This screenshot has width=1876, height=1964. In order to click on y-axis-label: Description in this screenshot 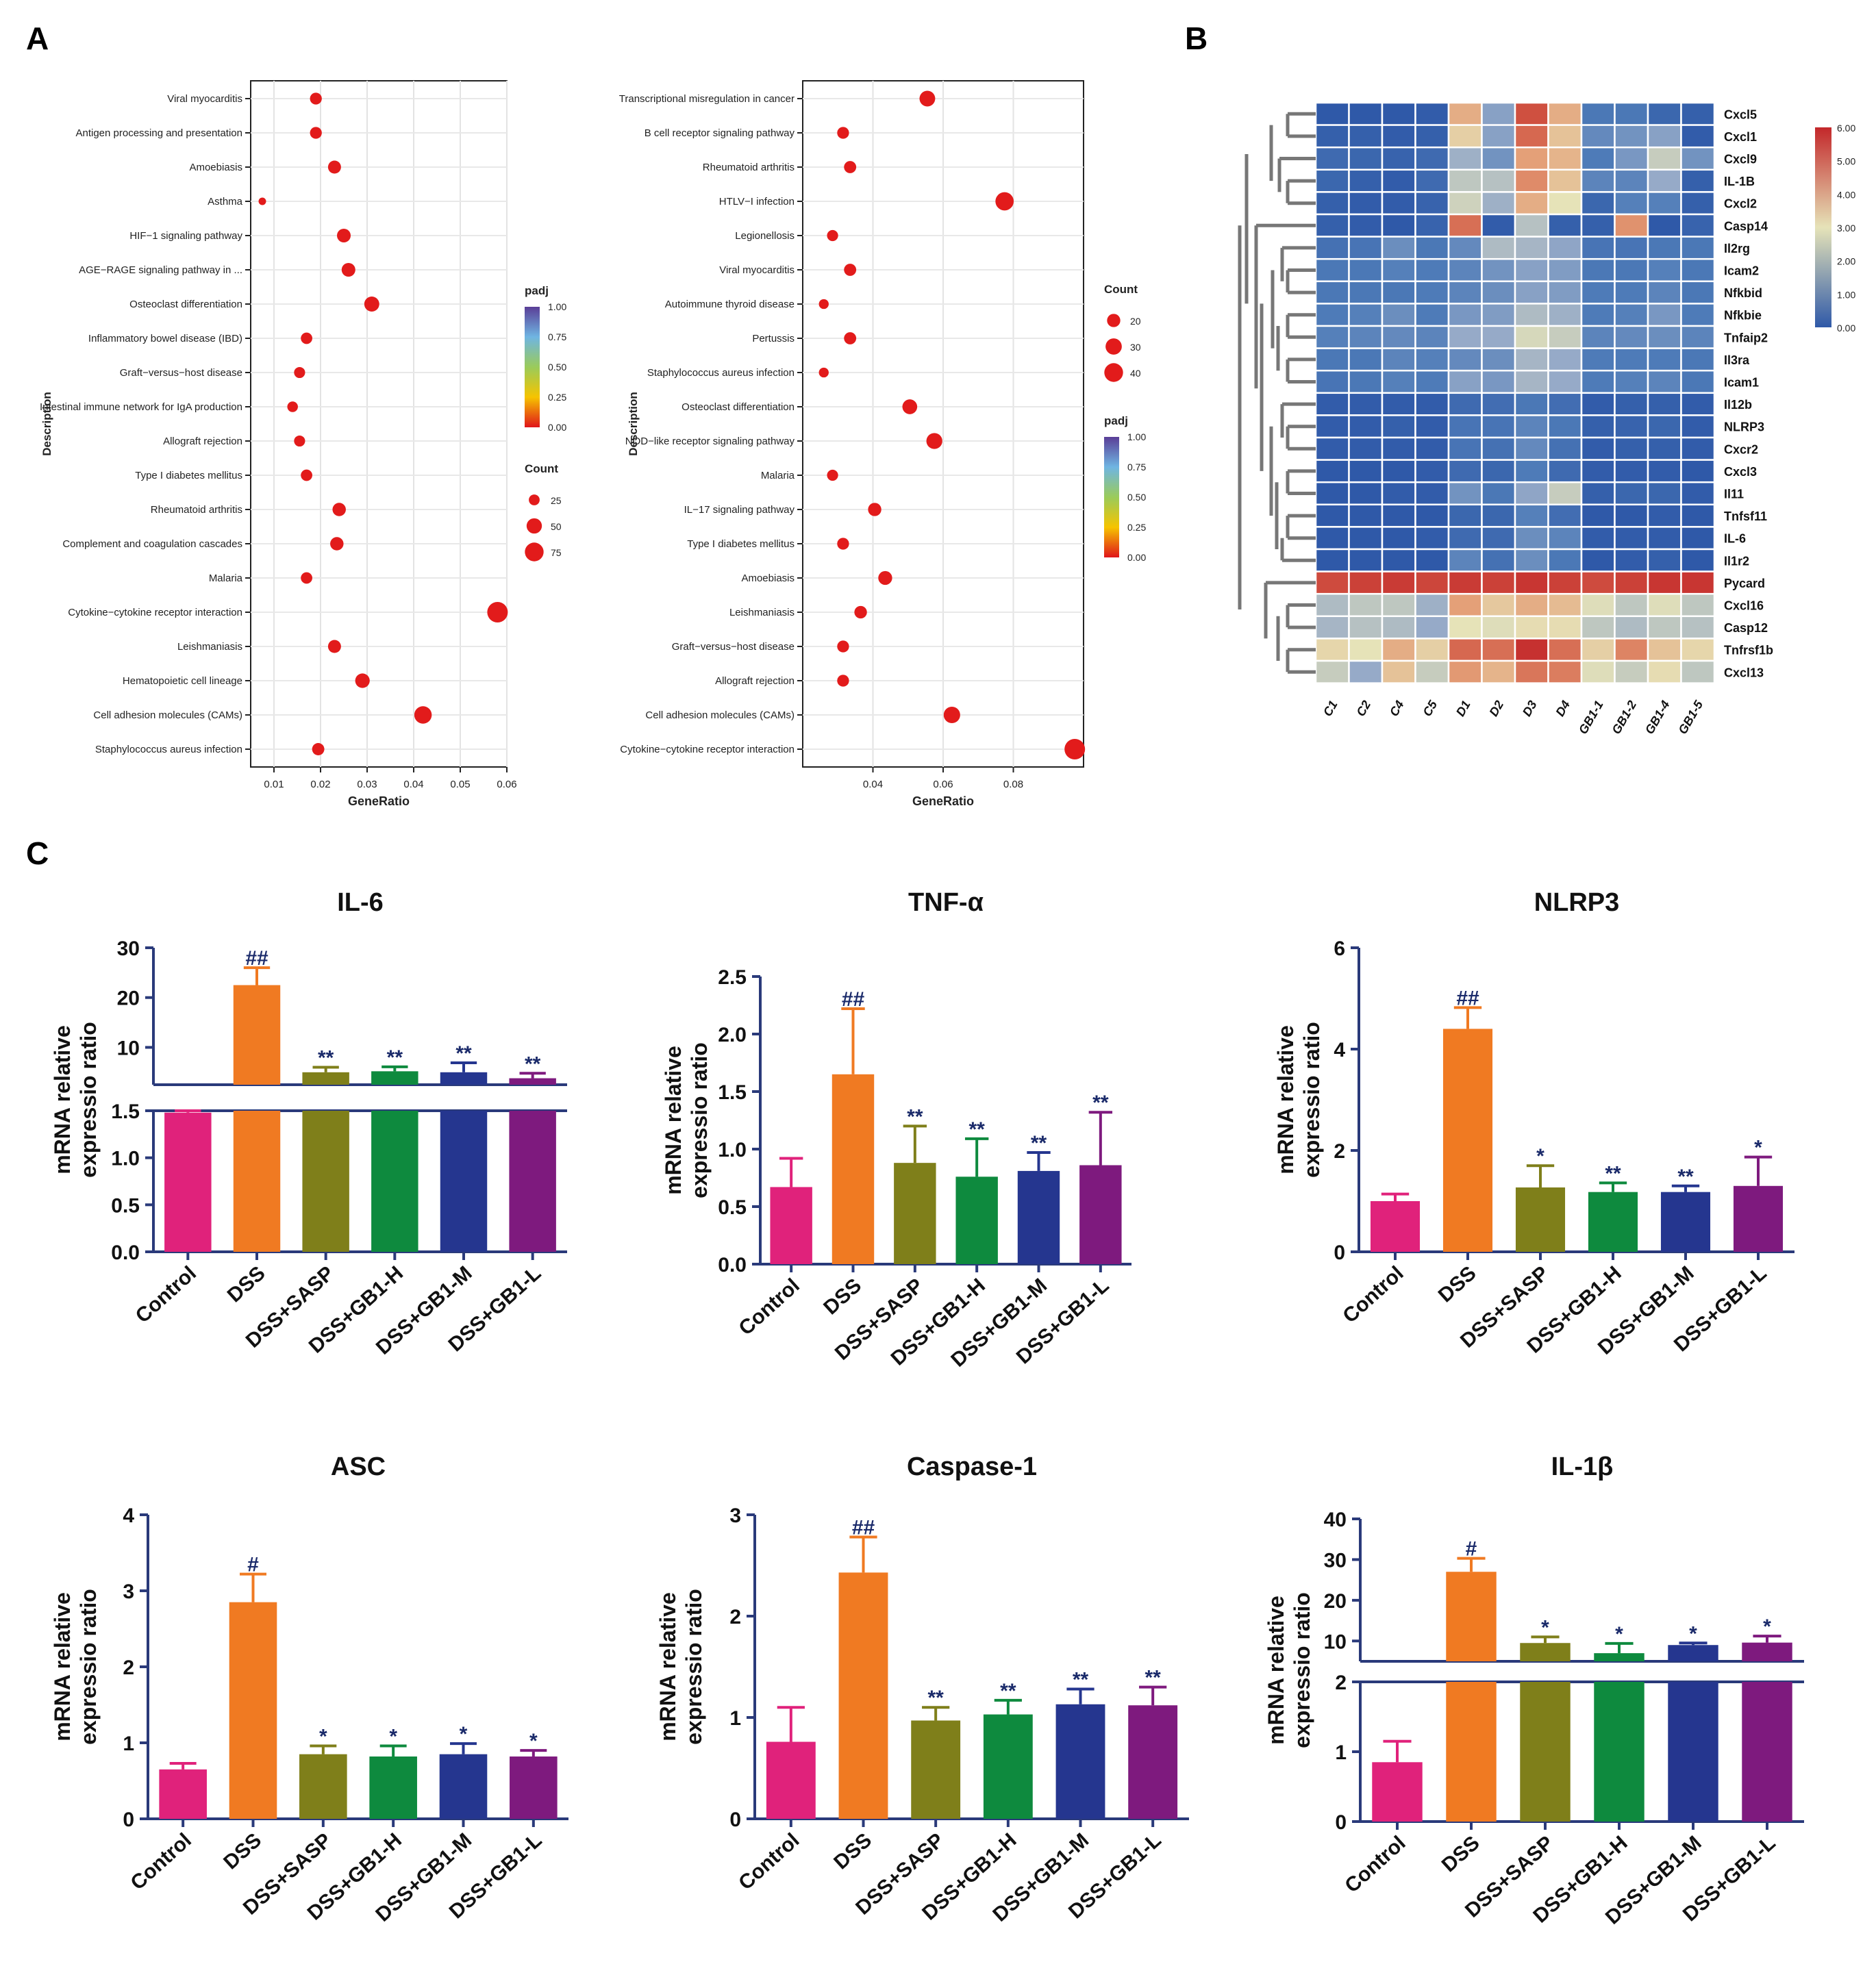, I will do `click(47, 424)`.